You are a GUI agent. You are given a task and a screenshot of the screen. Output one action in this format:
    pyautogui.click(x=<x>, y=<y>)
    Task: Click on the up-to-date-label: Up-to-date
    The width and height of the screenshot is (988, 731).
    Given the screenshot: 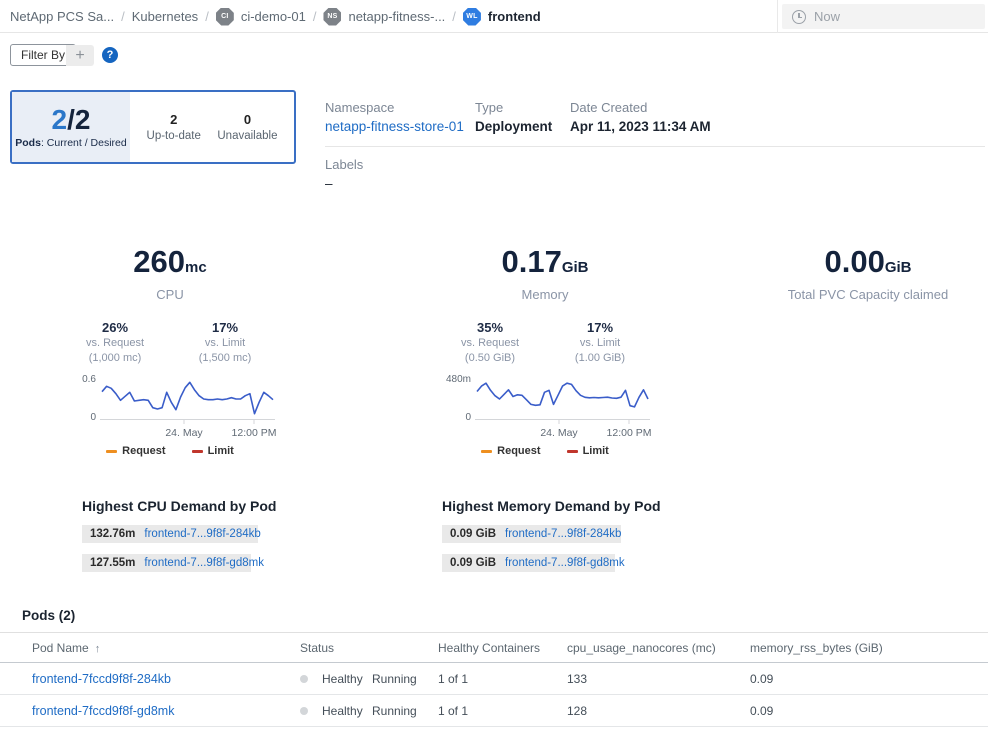 What is the action you would take?
    pyautogui.click(x=173, y=136)
    